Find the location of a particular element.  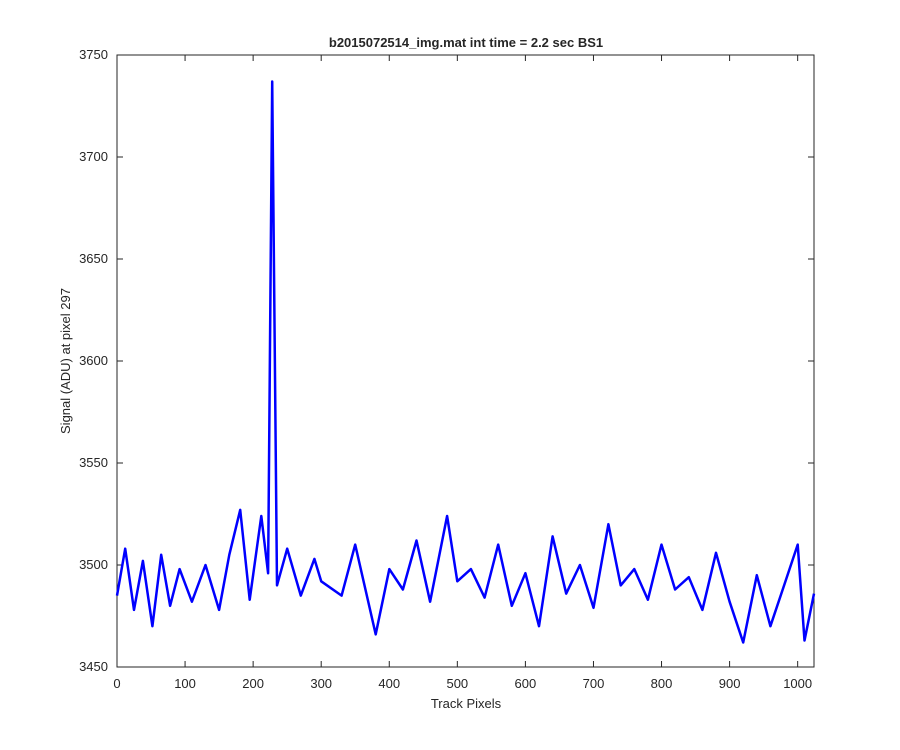

x-tick-label: 200 is located at coordinates (253, 683).